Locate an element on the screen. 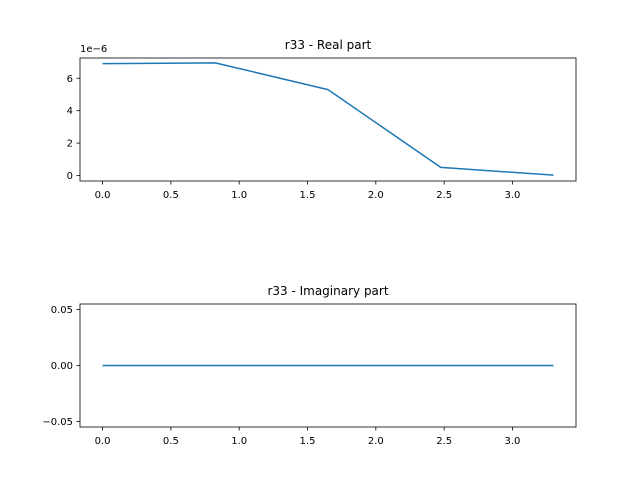  real-x-tick-label: 2.5 is located at coordinates (444, 195).